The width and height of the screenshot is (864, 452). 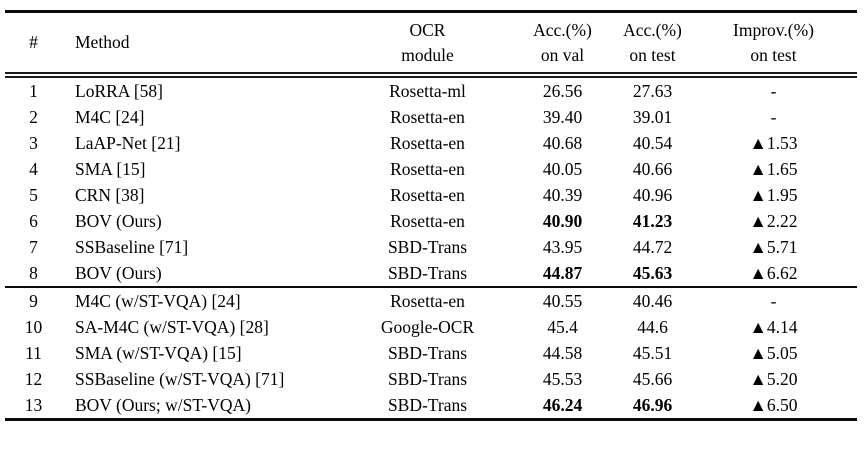 I want to click on cell-method: SMA (w/ST-VQA) [15], so click(x=158, y=353).